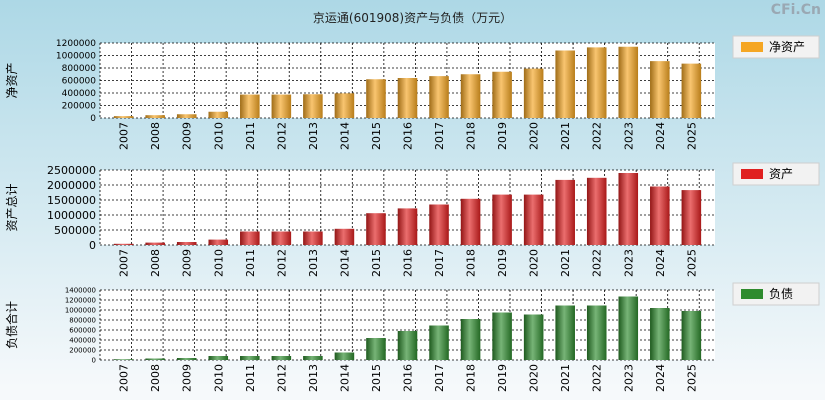 The width and height of the screenshot is (825, 400). Describe the element at coordinates (71, 200) in the screenshot. I see `y-tick-label: 1500000` at that location.